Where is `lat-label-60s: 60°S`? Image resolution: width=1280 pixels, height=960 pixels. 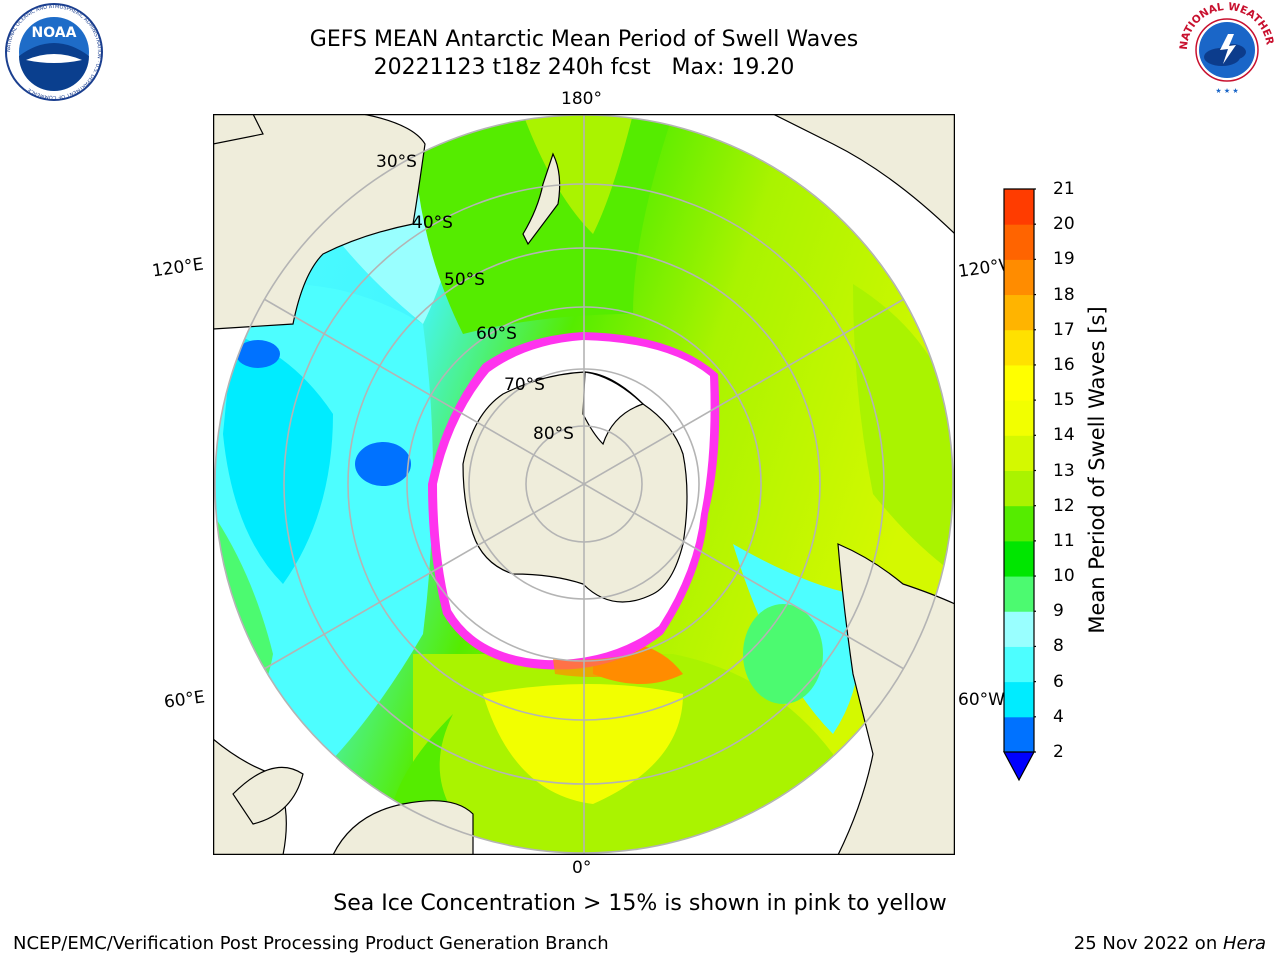 lat-label-60s: 60°S is located at coordinates (496, 334).